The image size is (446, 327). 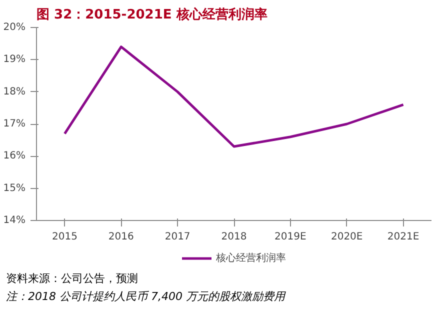 I want to click on y-tick-label: 14%, so click(x=14, y=220).